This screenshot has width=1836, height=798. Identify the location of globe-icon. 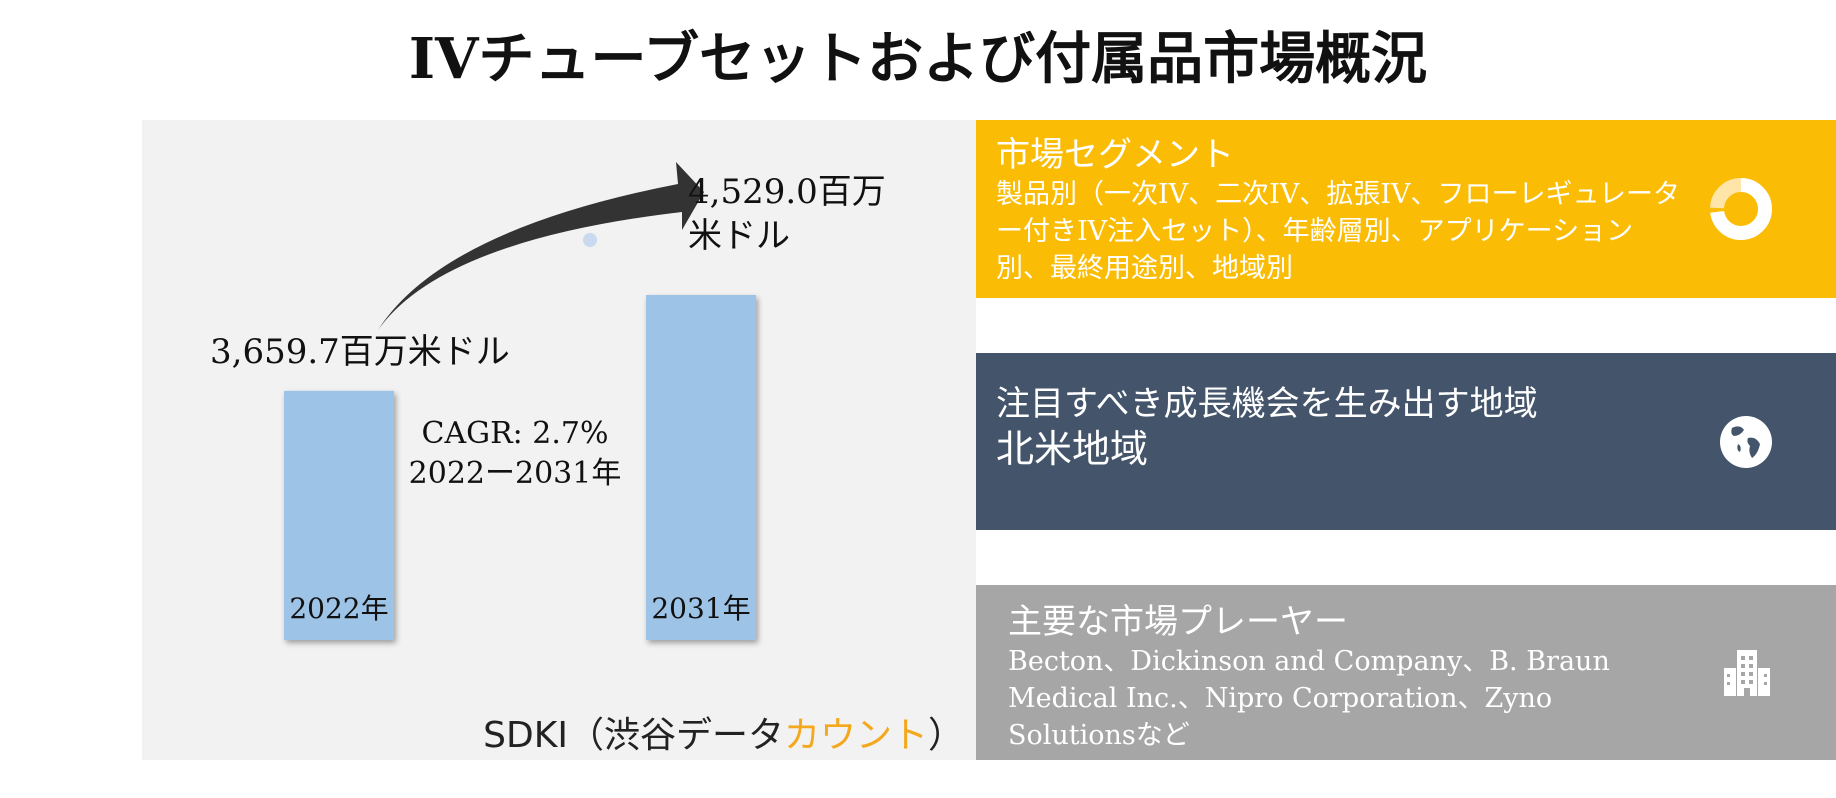
(1746, 441).